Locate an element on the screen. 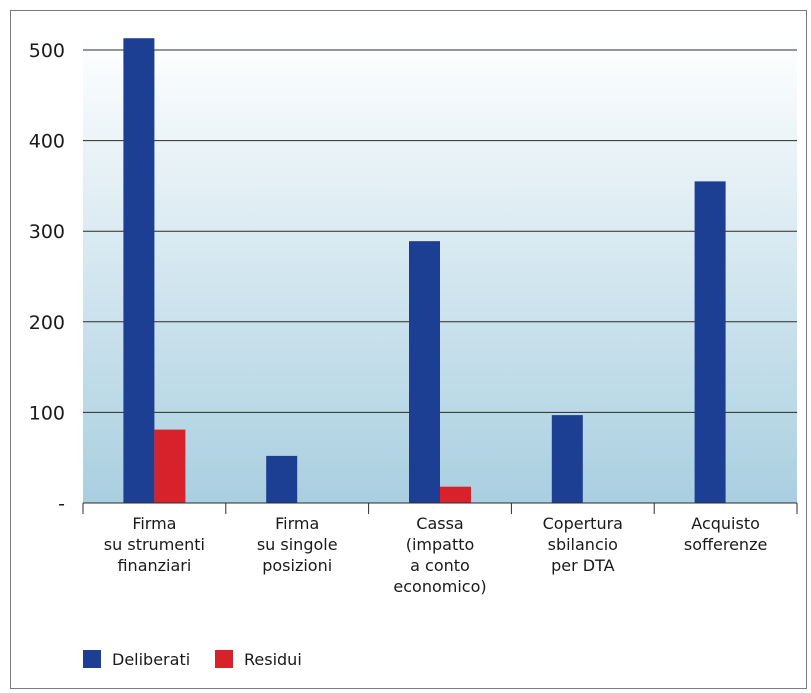 The image size is (811, 693). y-tick-label: 200 is located at coordinates (47, 323).